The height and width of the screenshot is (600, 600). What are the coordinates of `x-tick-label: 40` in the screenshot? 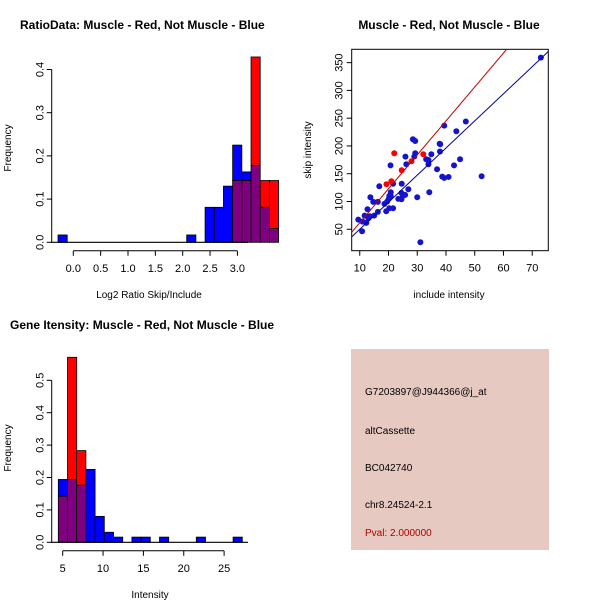 It's located at (446, 269).